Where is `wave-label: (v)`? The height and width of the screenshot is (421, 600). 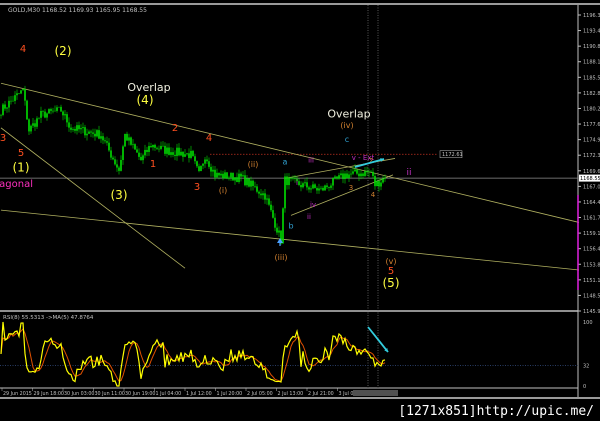
wave-label: (v) is located at coordinates (391, 261).